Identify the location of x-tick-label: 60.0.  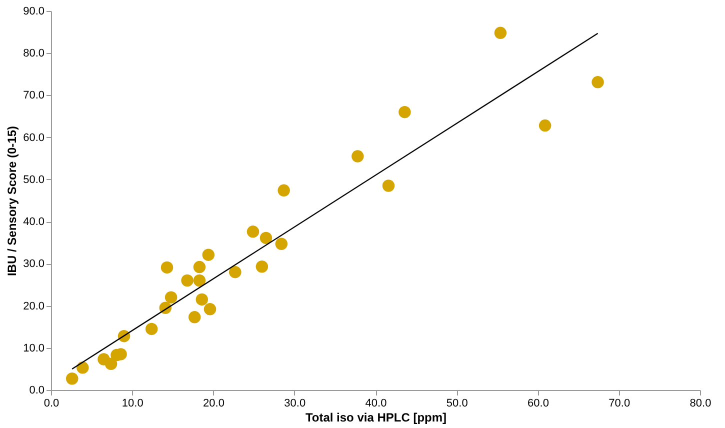
(538, 404).